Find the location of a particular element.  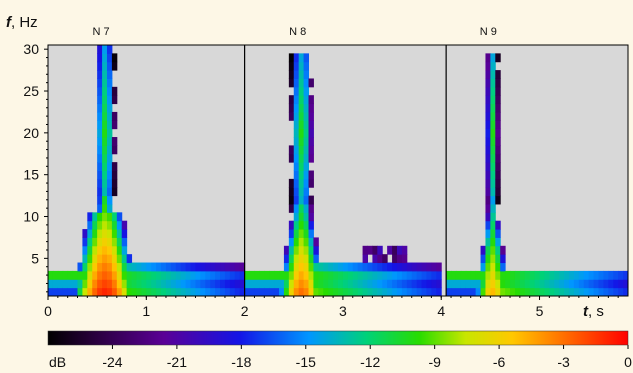

colorbar-tick-label: -18 is located at coordinates (241, 362).